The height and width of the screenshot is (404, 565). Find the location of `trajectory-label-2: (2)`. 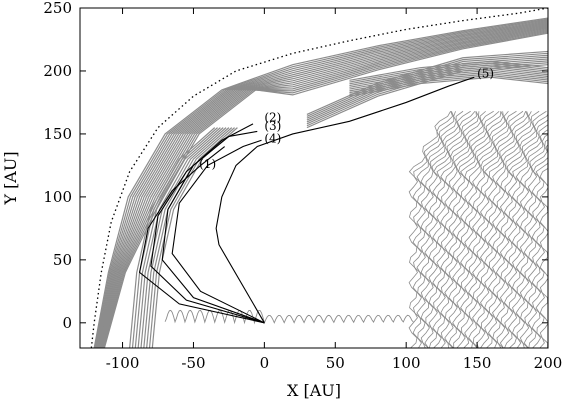

trajectory-label-2: (2) is located at coordinates (272, 117).